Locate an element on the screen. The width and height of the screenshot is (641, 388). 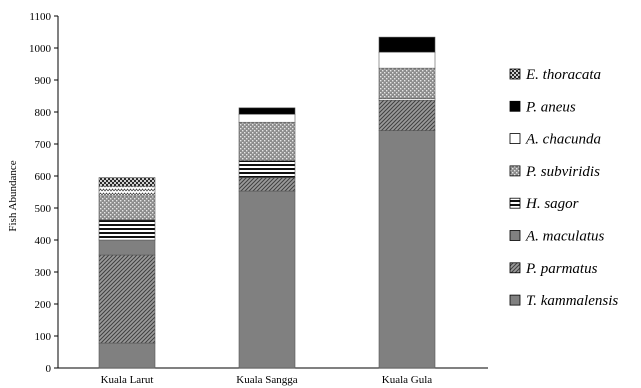
y-tick-label: 300 is located at coordinates (43, 273).